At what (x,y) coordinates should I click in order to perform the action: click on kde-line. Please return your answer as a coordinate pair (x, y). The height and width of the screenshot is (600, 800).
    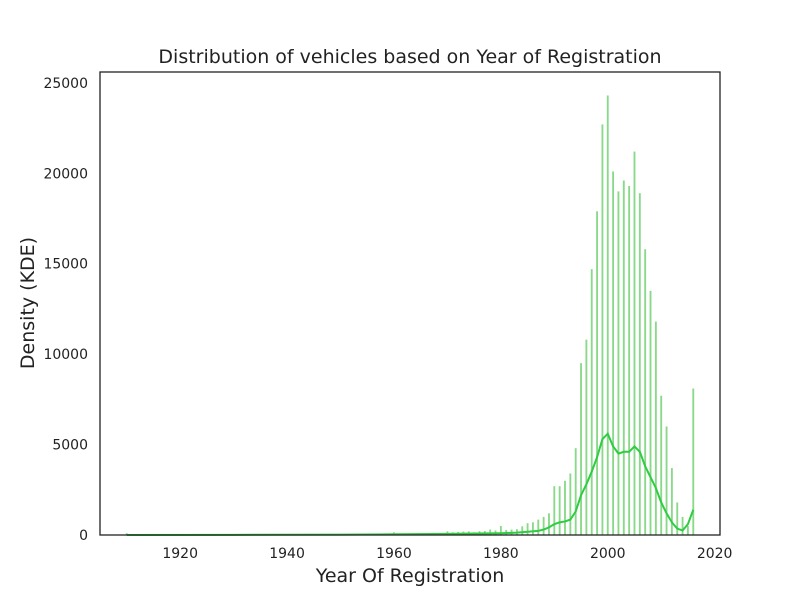
    Looking at the image, I should click on (410, 483).